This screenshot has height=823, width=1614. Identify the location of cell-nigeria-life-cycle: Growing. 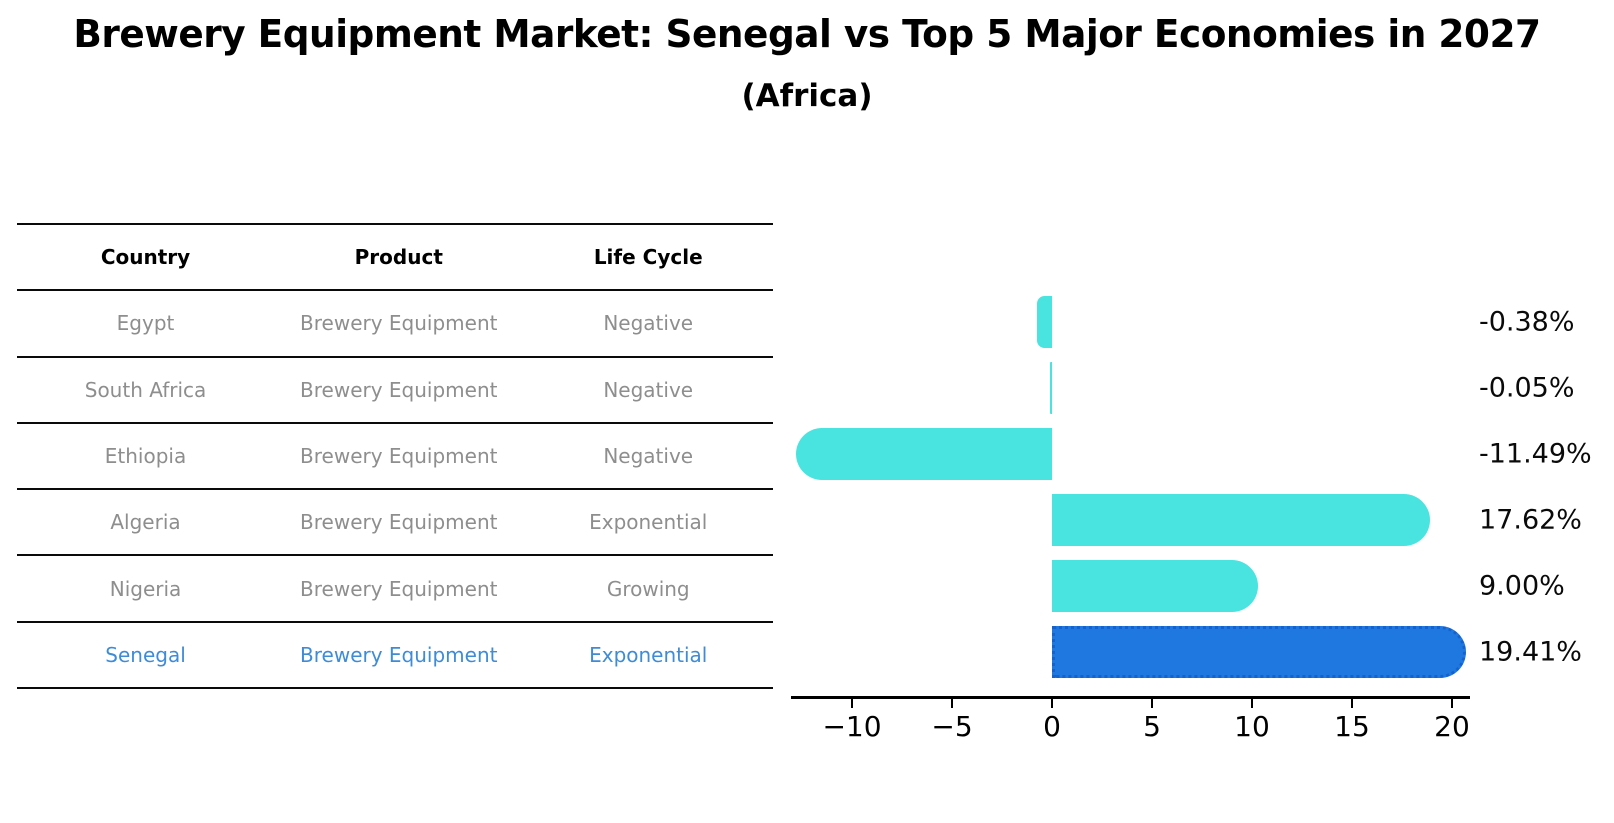
(648, 588).